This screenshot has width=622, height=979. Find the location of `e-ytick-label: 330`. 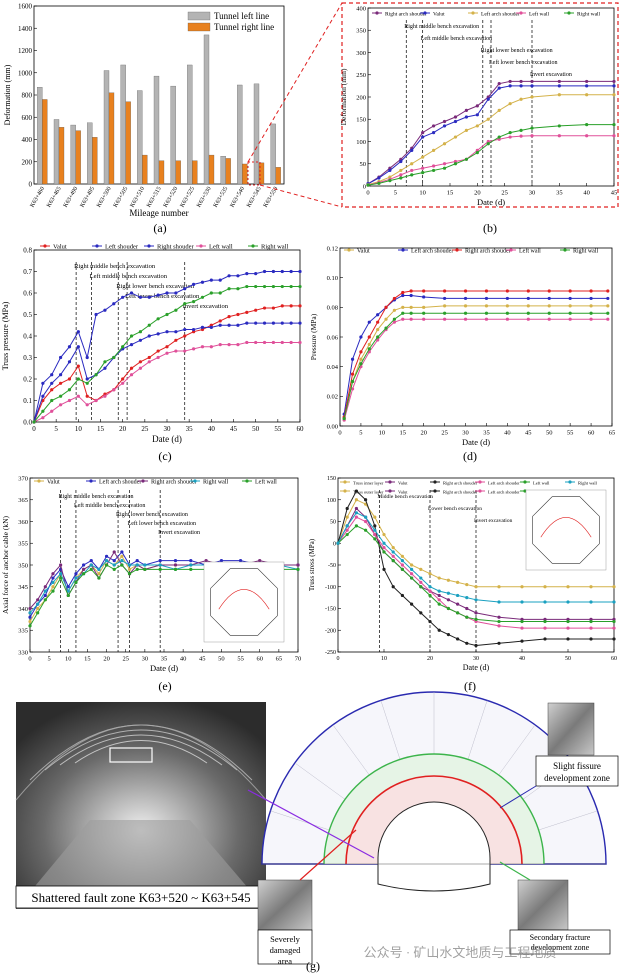

e-ytick-label: 330 is located at coordinates (23, 652).